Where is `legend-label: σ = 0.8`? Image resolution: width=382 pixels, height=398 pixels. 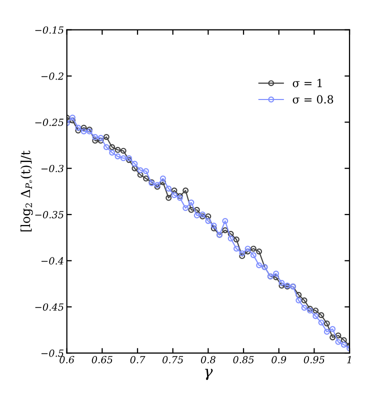 legend-label: σ = 0.8 is located at coordinates (313, 99).